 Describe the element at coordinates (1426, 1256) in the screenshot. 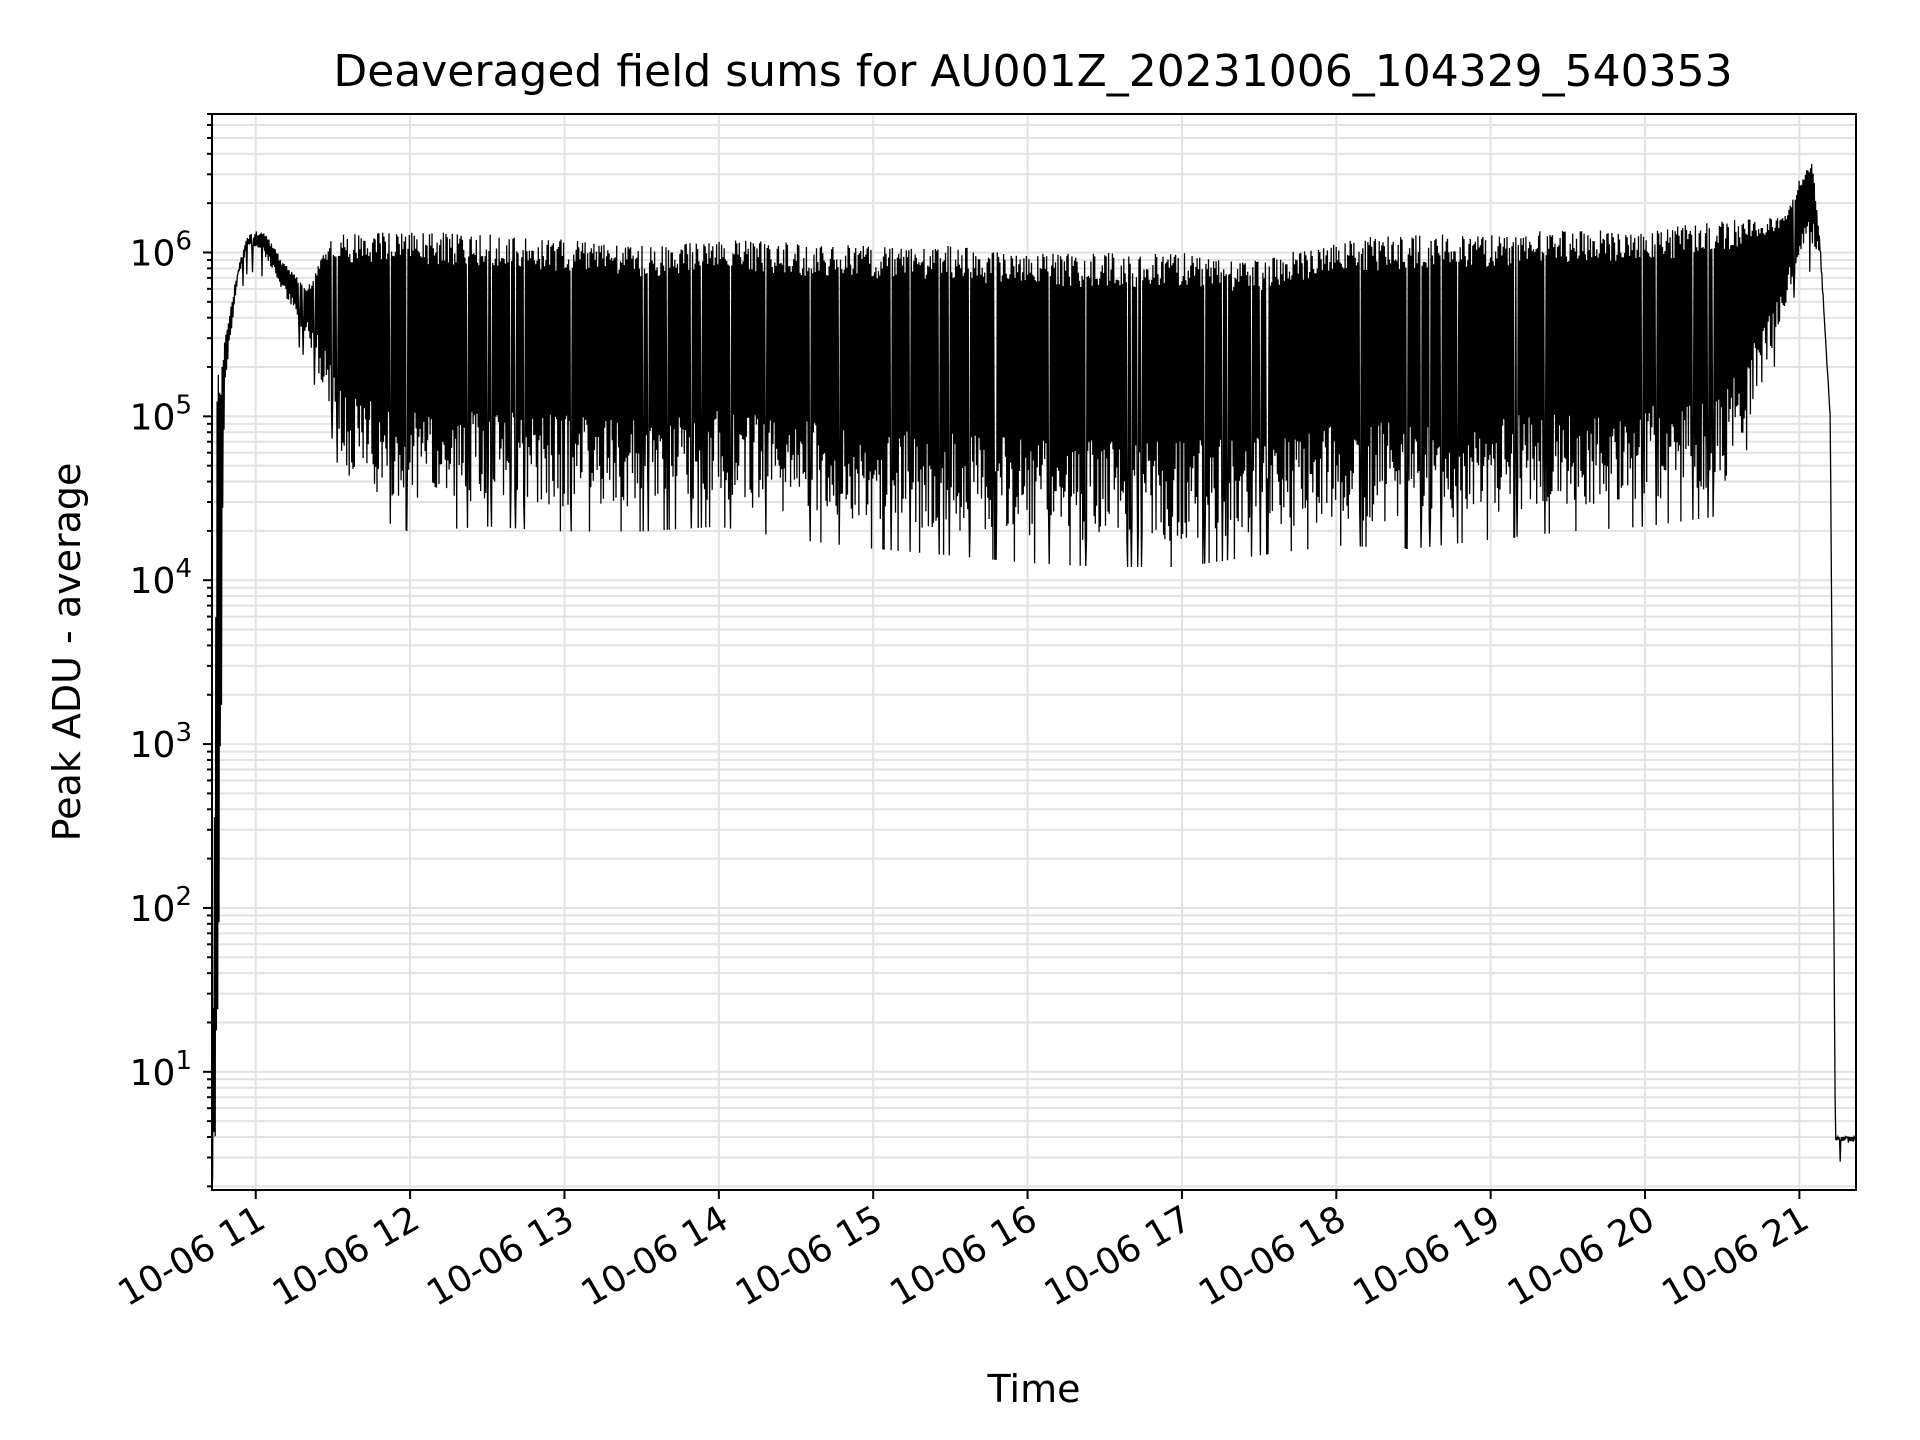

I see `x-tick-label: 10-06 19` at that location.